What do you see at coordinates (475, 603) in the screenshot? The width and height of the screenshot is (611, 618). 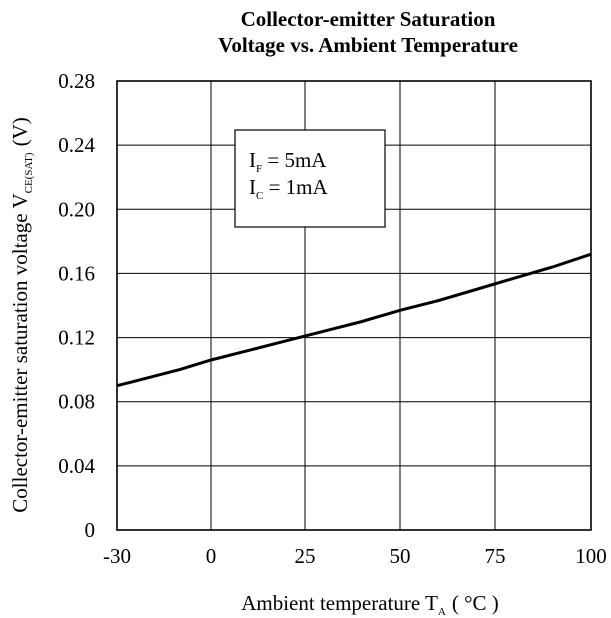 I see `x-axis-label-unit: ( °C )` at bounding box center [475, 603].